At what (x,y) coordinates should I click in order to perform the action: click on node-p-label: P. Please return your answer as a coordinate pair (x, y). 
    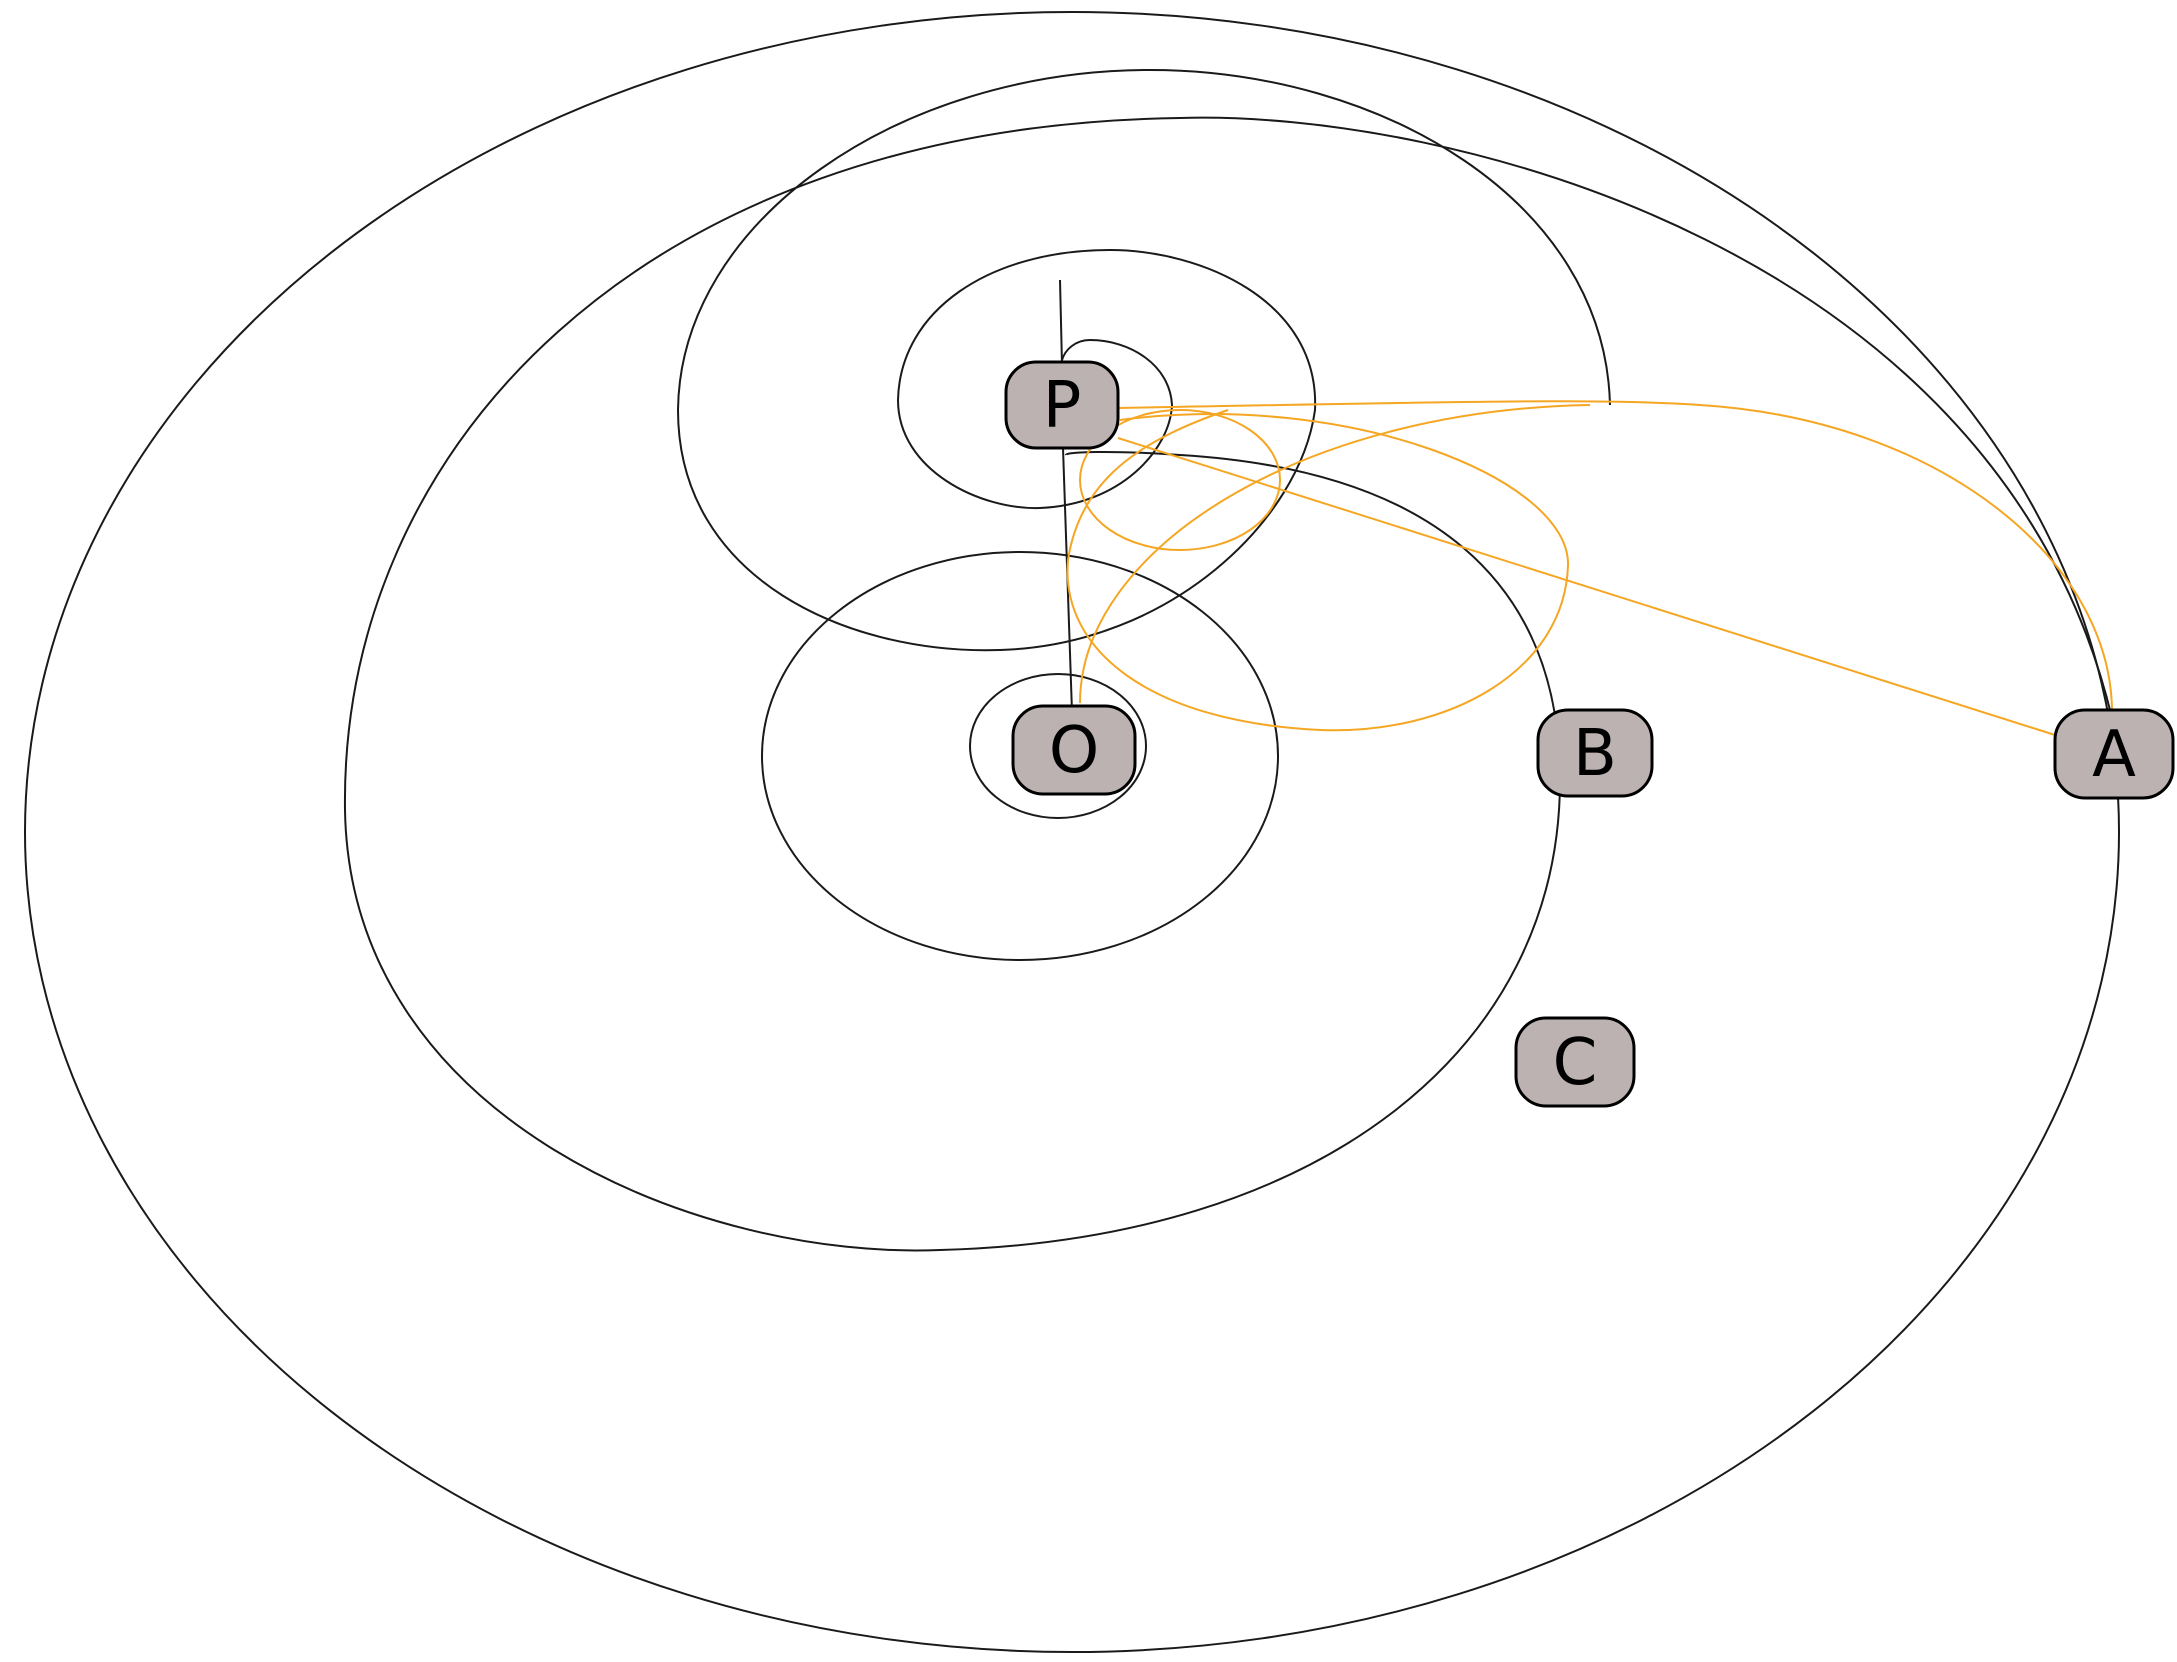
    Looking at the image, I should click on (1062, 406).